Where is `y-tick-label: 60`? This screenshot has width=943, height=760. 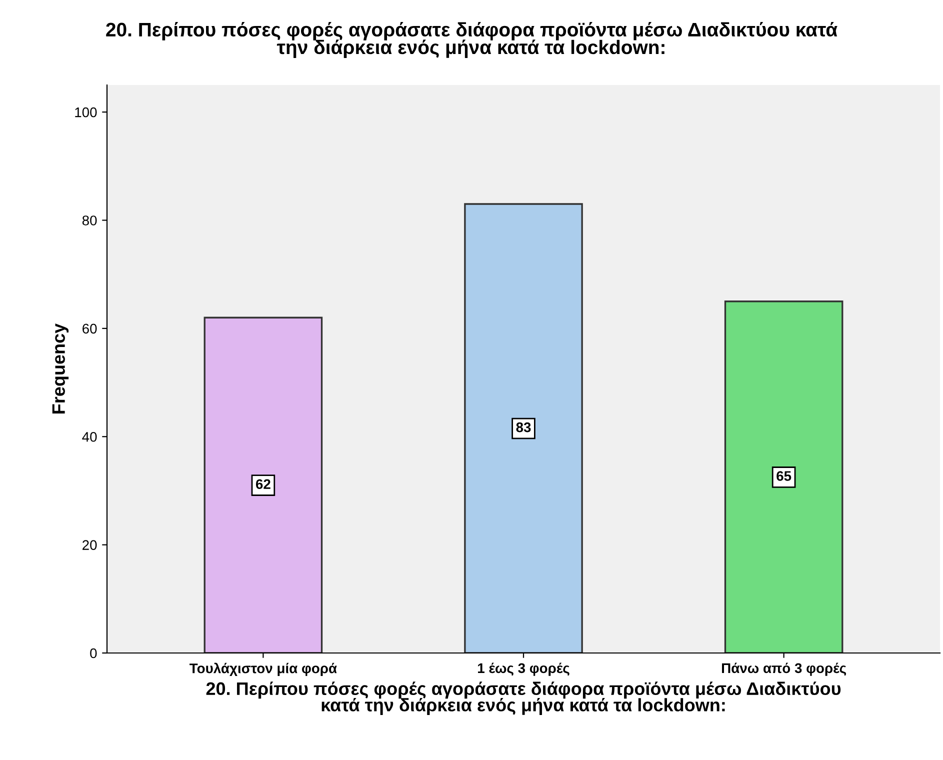 y-tick-label: 60 is located at coordinates (89, 329).